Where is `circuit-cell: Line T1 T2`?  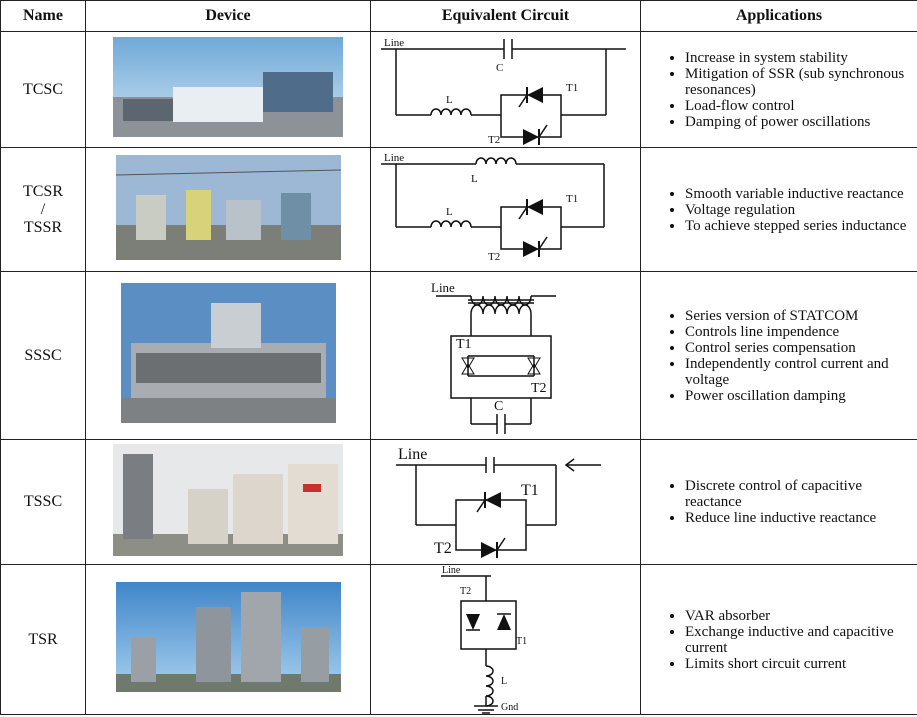
circuit-cell: Line T1 T2 is located at coordinates (505, 502).